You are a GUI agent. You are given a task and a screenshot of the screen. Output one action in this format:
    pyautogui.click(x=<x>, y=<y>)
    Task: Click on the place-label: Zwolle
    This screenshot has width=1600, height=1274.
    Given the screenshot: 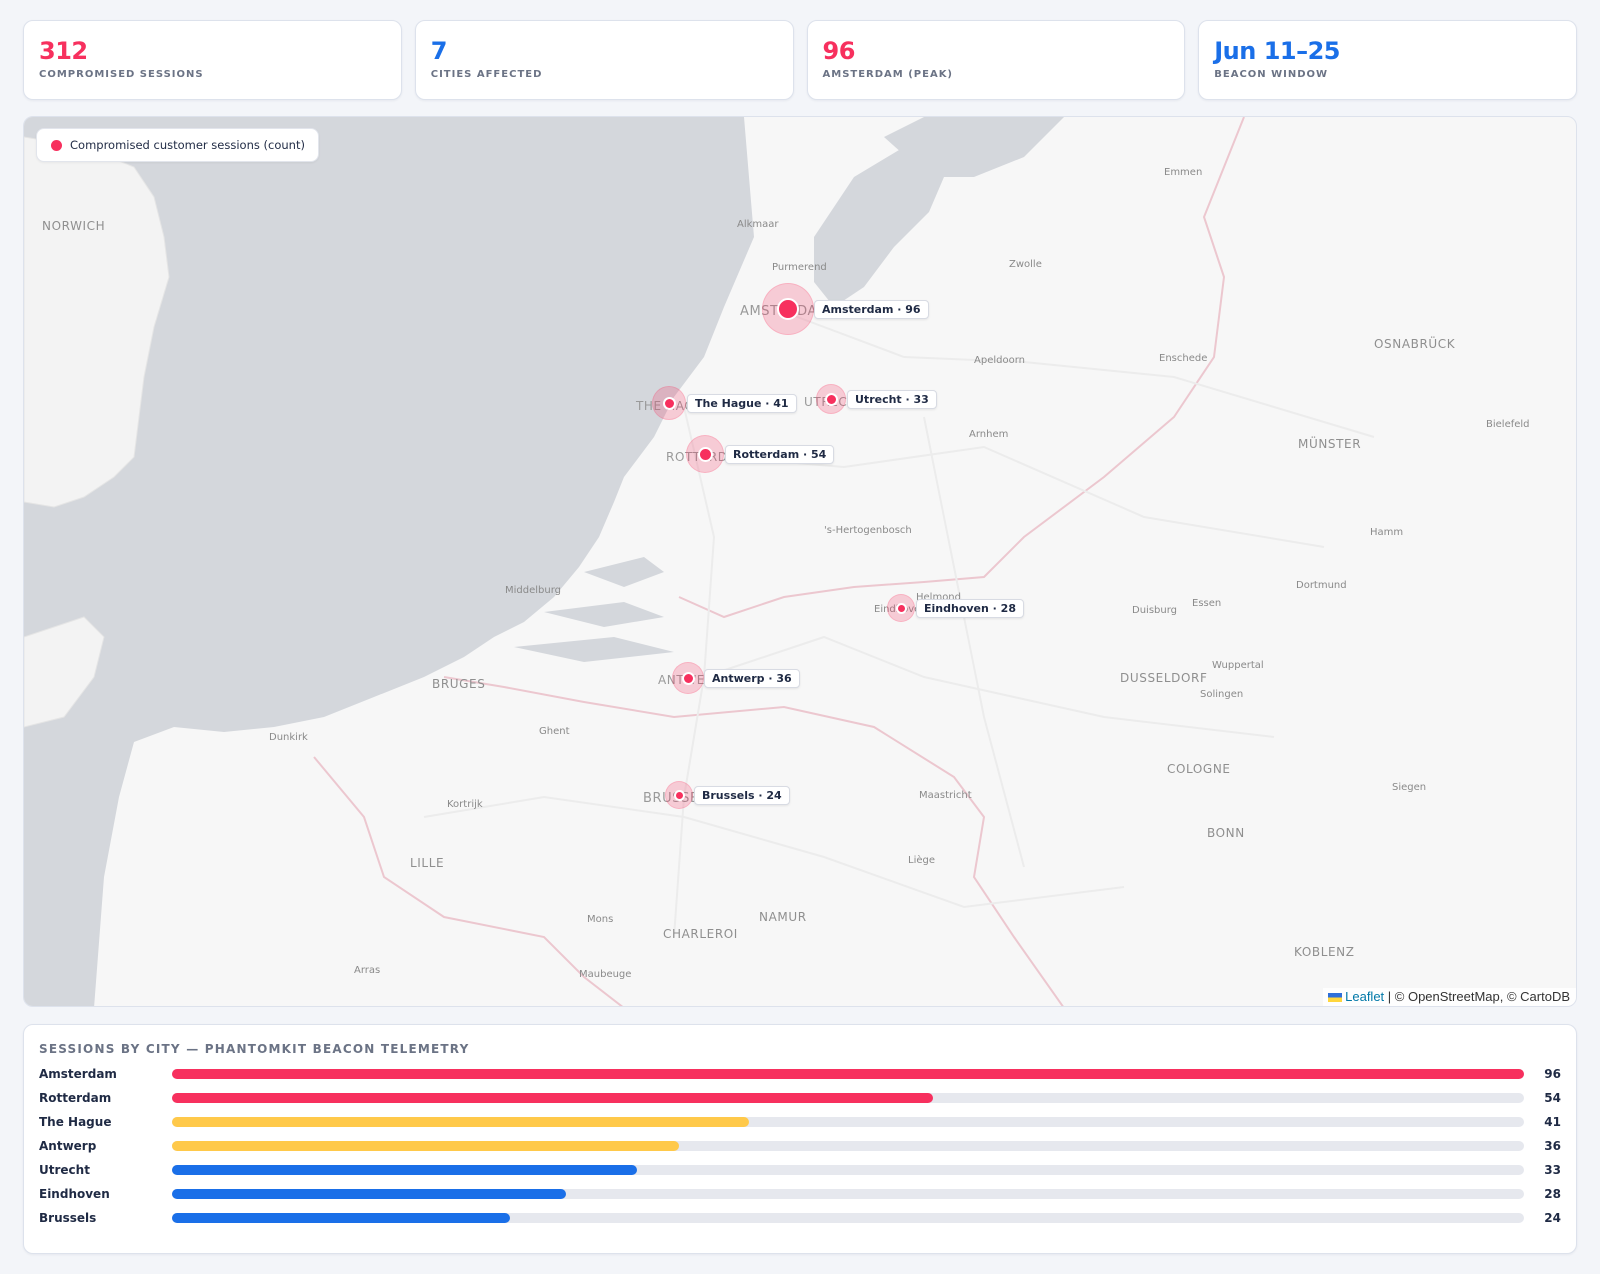 What is the action you would take?
    pyautogui.click(x=1025, y=264)
    